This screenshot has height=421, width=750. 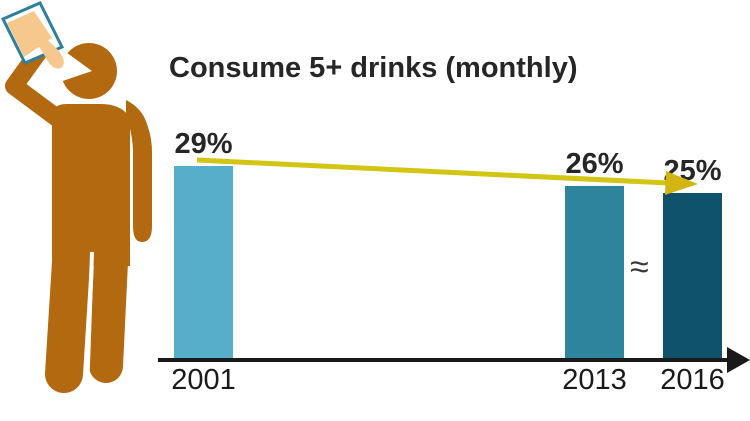 What do you see at coordinates (203, 144) in the screenshot?
I see `value-label-2001: 29%` at bounding box center [203, 144].